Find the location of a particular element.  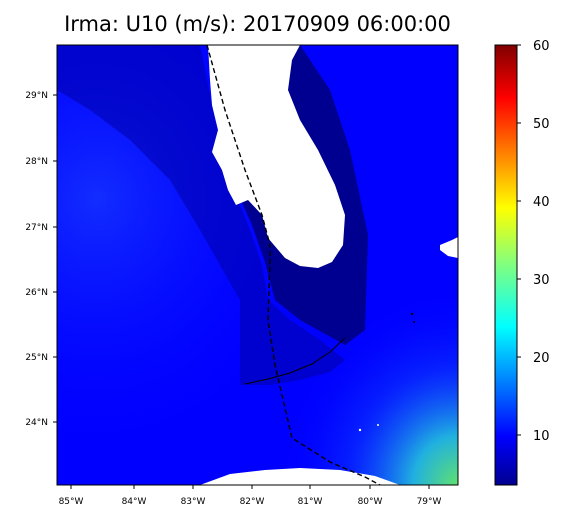

lon-label: 85°W is located at coordinates (71, 502).